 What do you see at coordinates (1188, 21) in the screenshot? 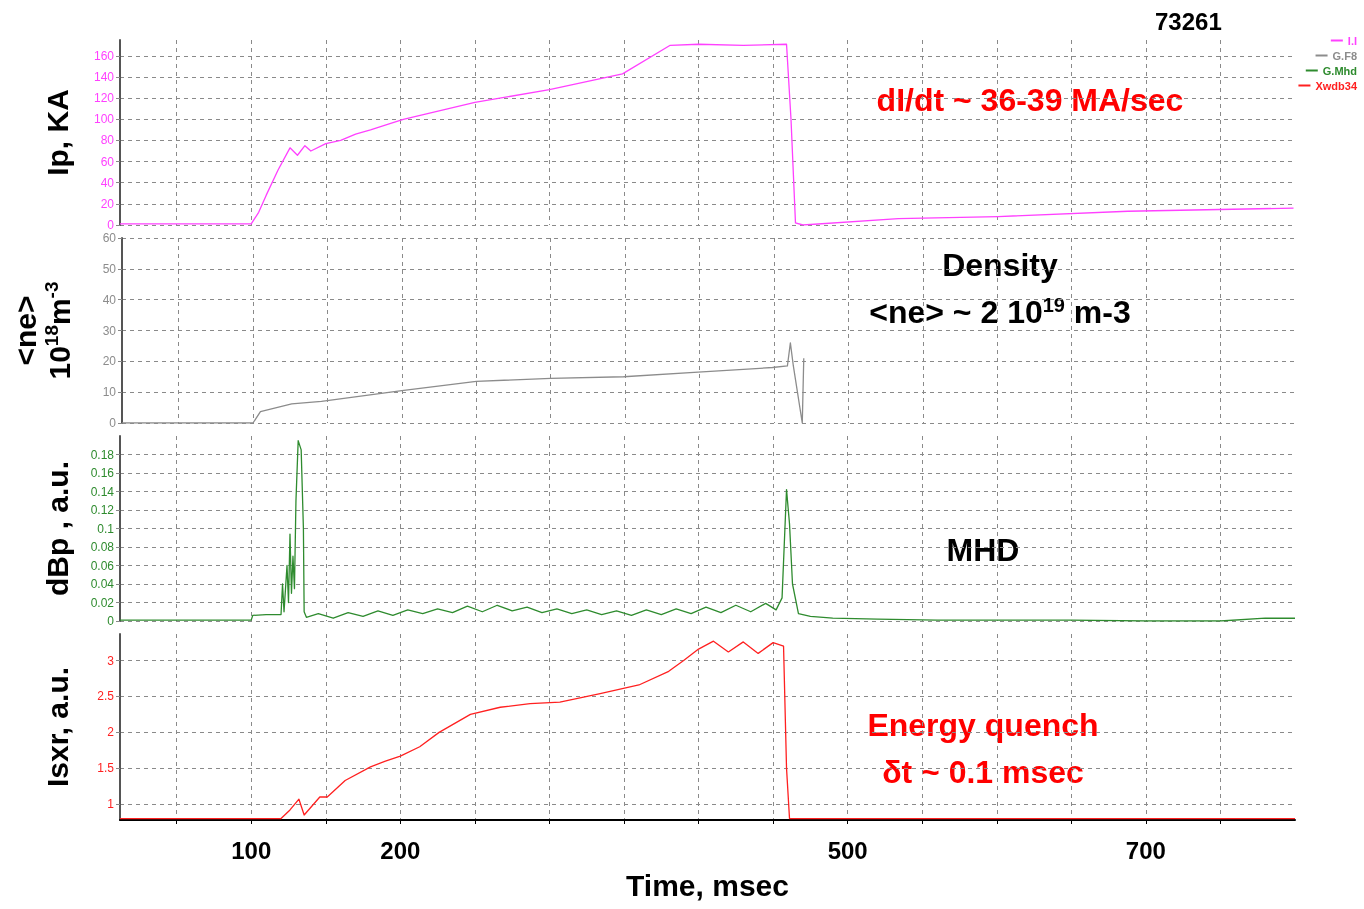
I see `chart-title: 73261` at bounding box center [1188, 21].